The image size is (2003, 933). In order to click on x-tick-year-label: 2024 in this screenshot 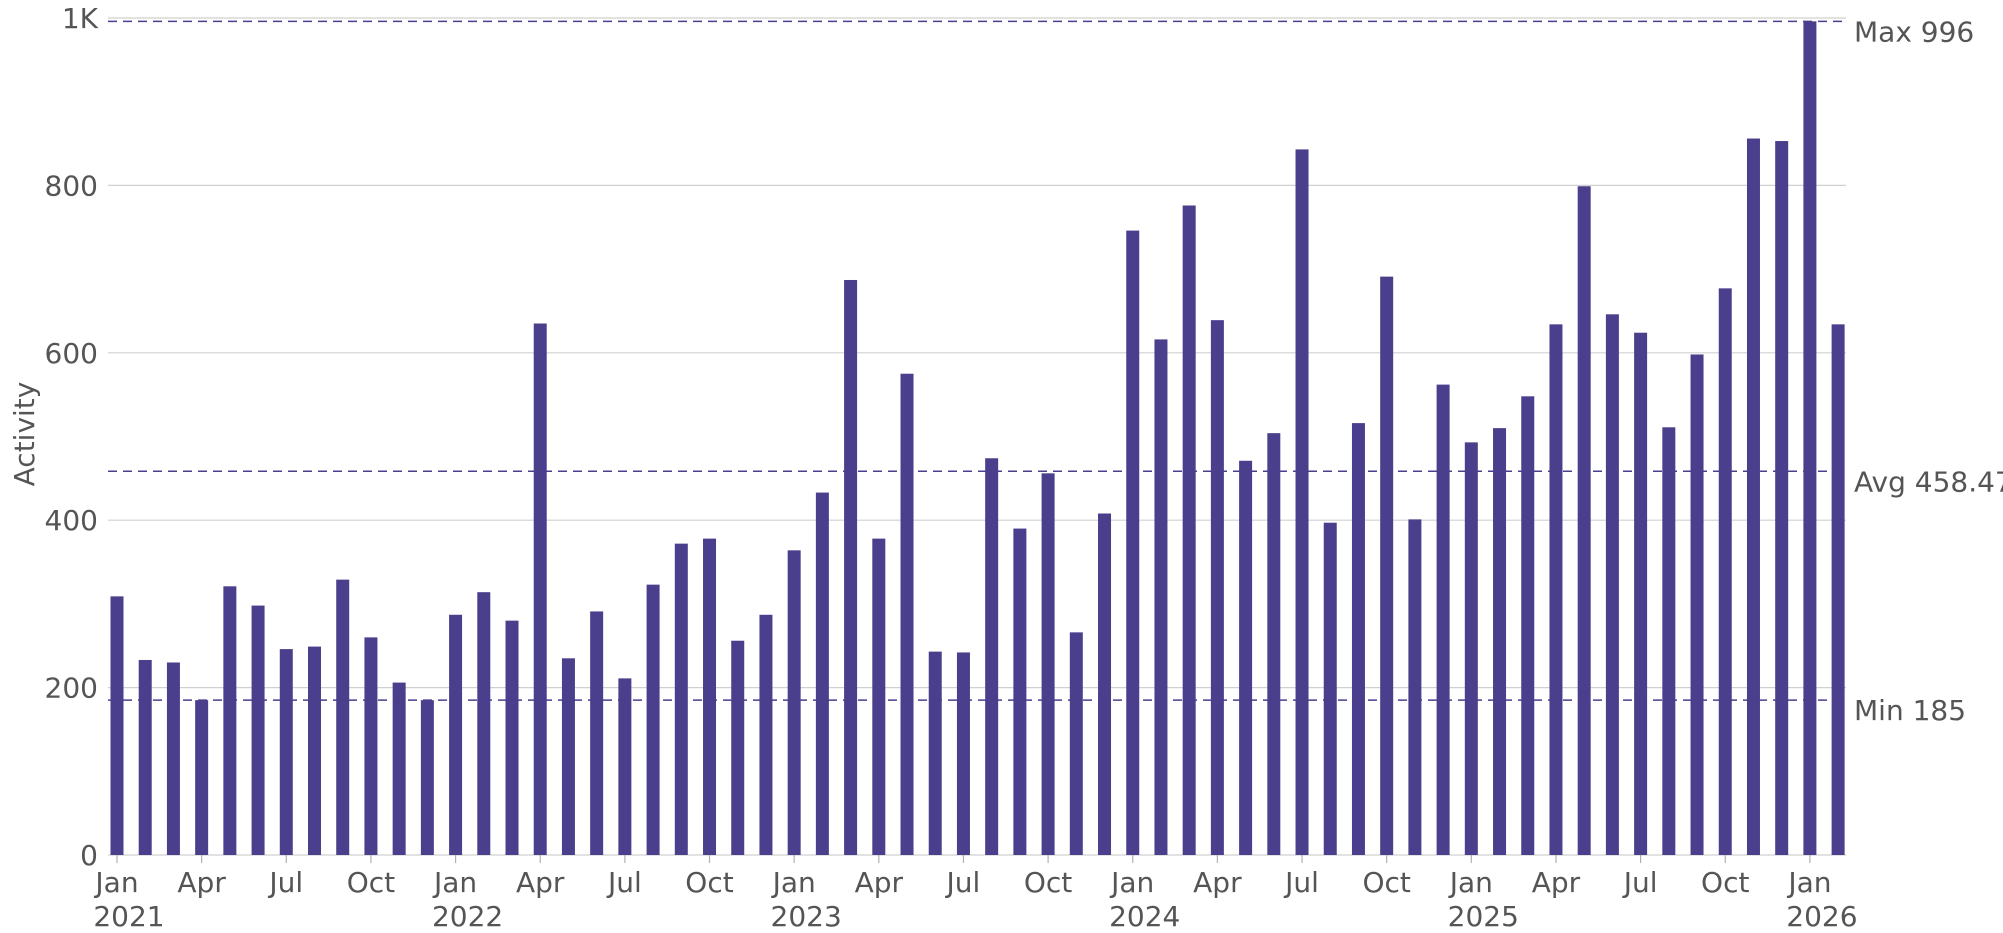, I will do `click(1144, 916)`.